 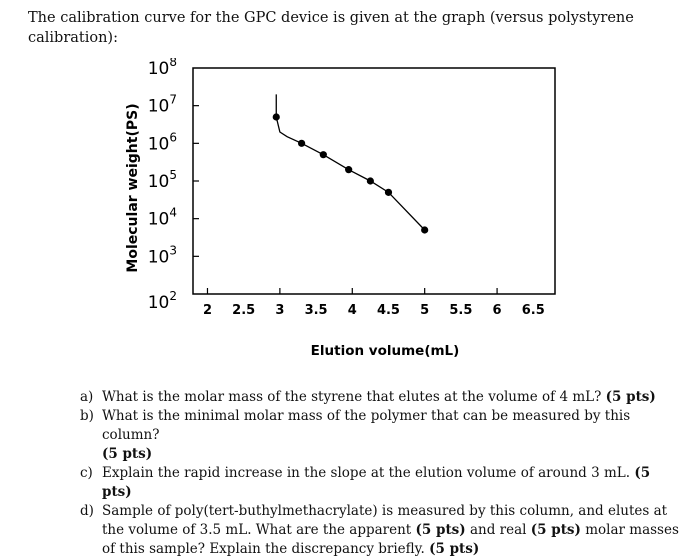 I want to click on question-letter: b), so click(x=87, y=416).